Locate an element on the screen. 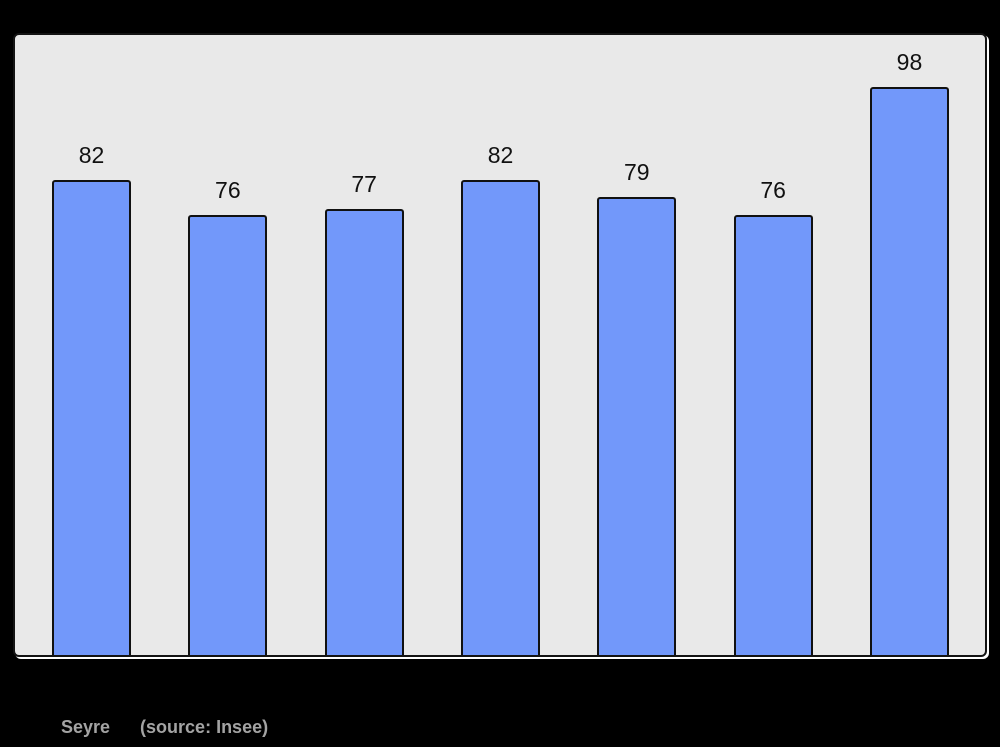  bar-group: 77 is located at coordinates (364, 413).